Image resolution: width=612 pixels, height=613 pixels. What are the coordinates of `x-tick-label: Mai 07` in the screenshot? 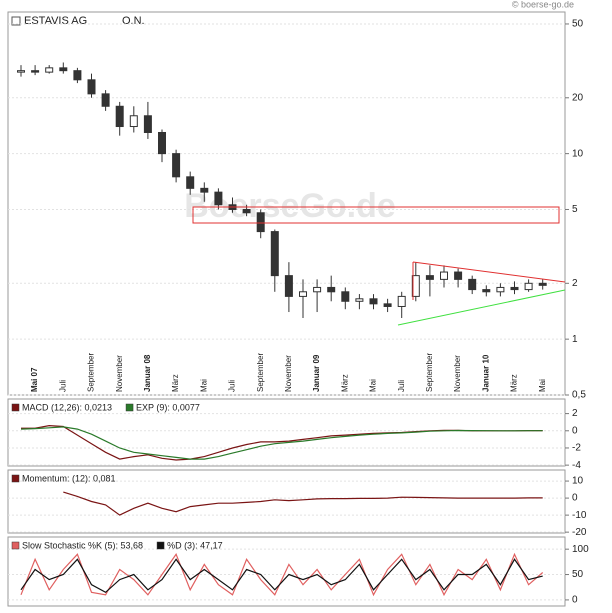 It's located at (34, 379).